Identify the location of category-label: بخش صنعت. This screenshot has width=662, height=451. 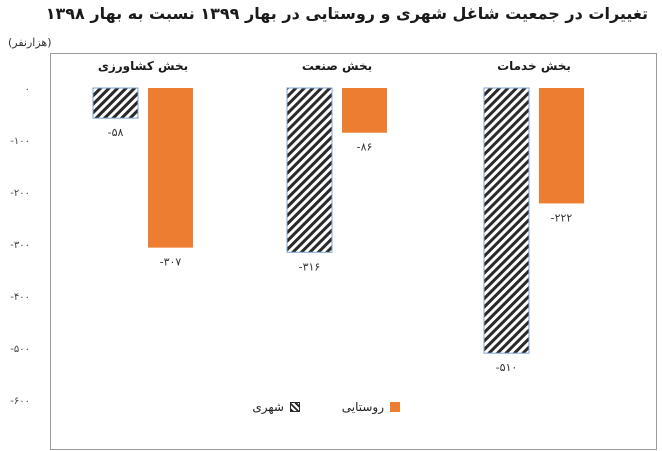
(337, 66).